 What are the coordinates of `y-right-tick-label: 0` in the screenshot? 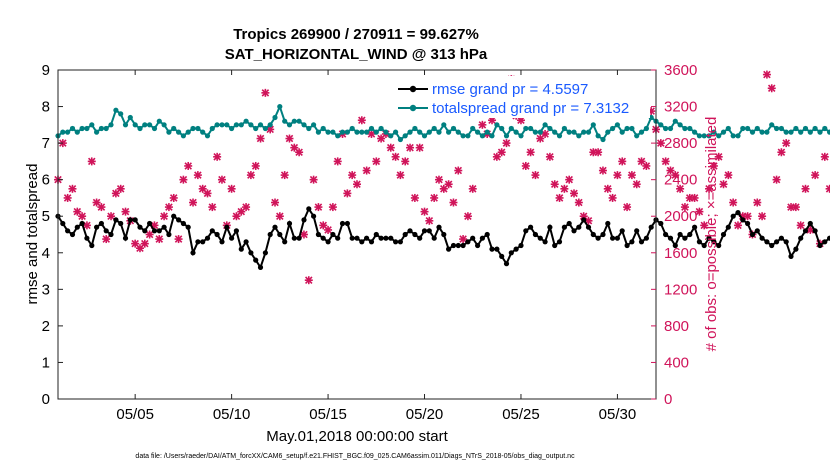 It's located at (668, 399).